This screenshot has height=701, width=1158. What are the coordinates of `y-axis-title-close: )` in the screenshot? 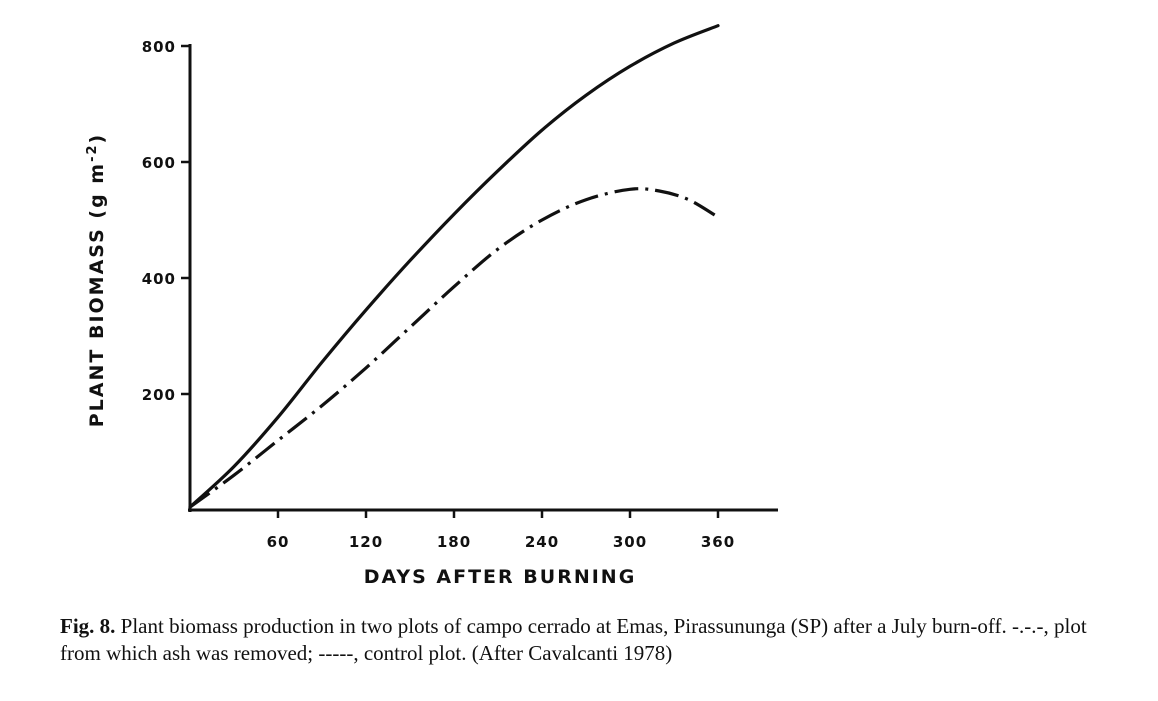 It's located at (97, 138).